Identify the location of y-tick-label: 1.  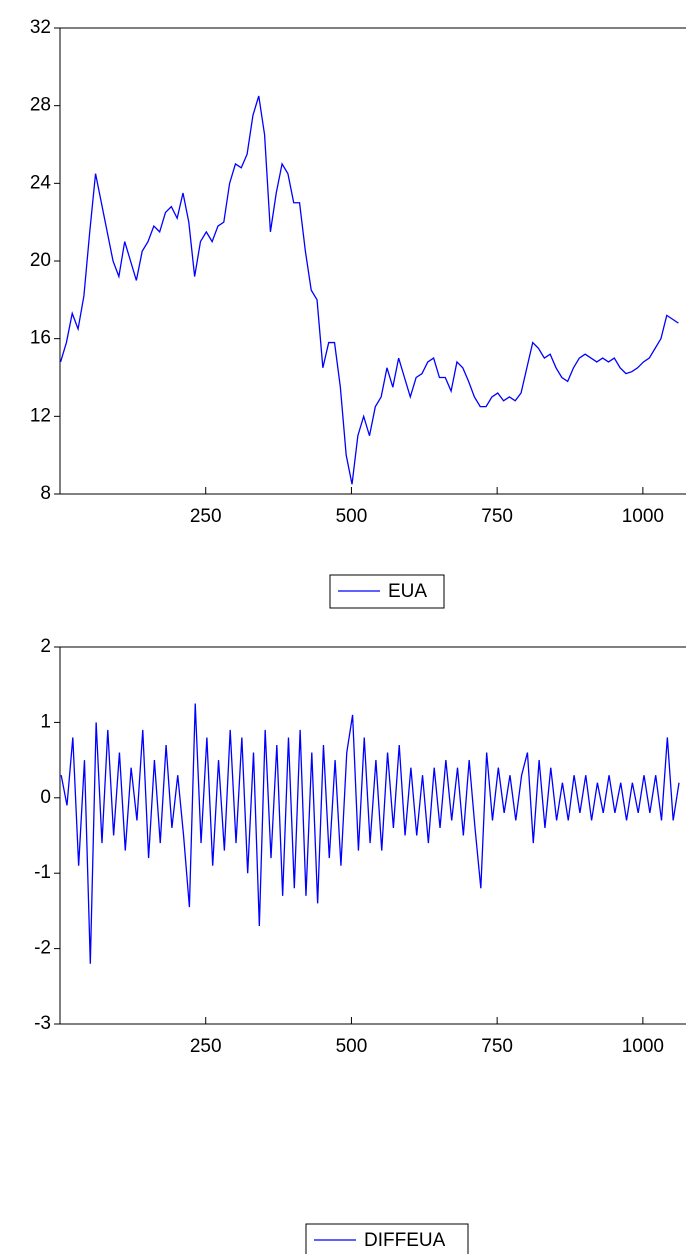
(45, 721).